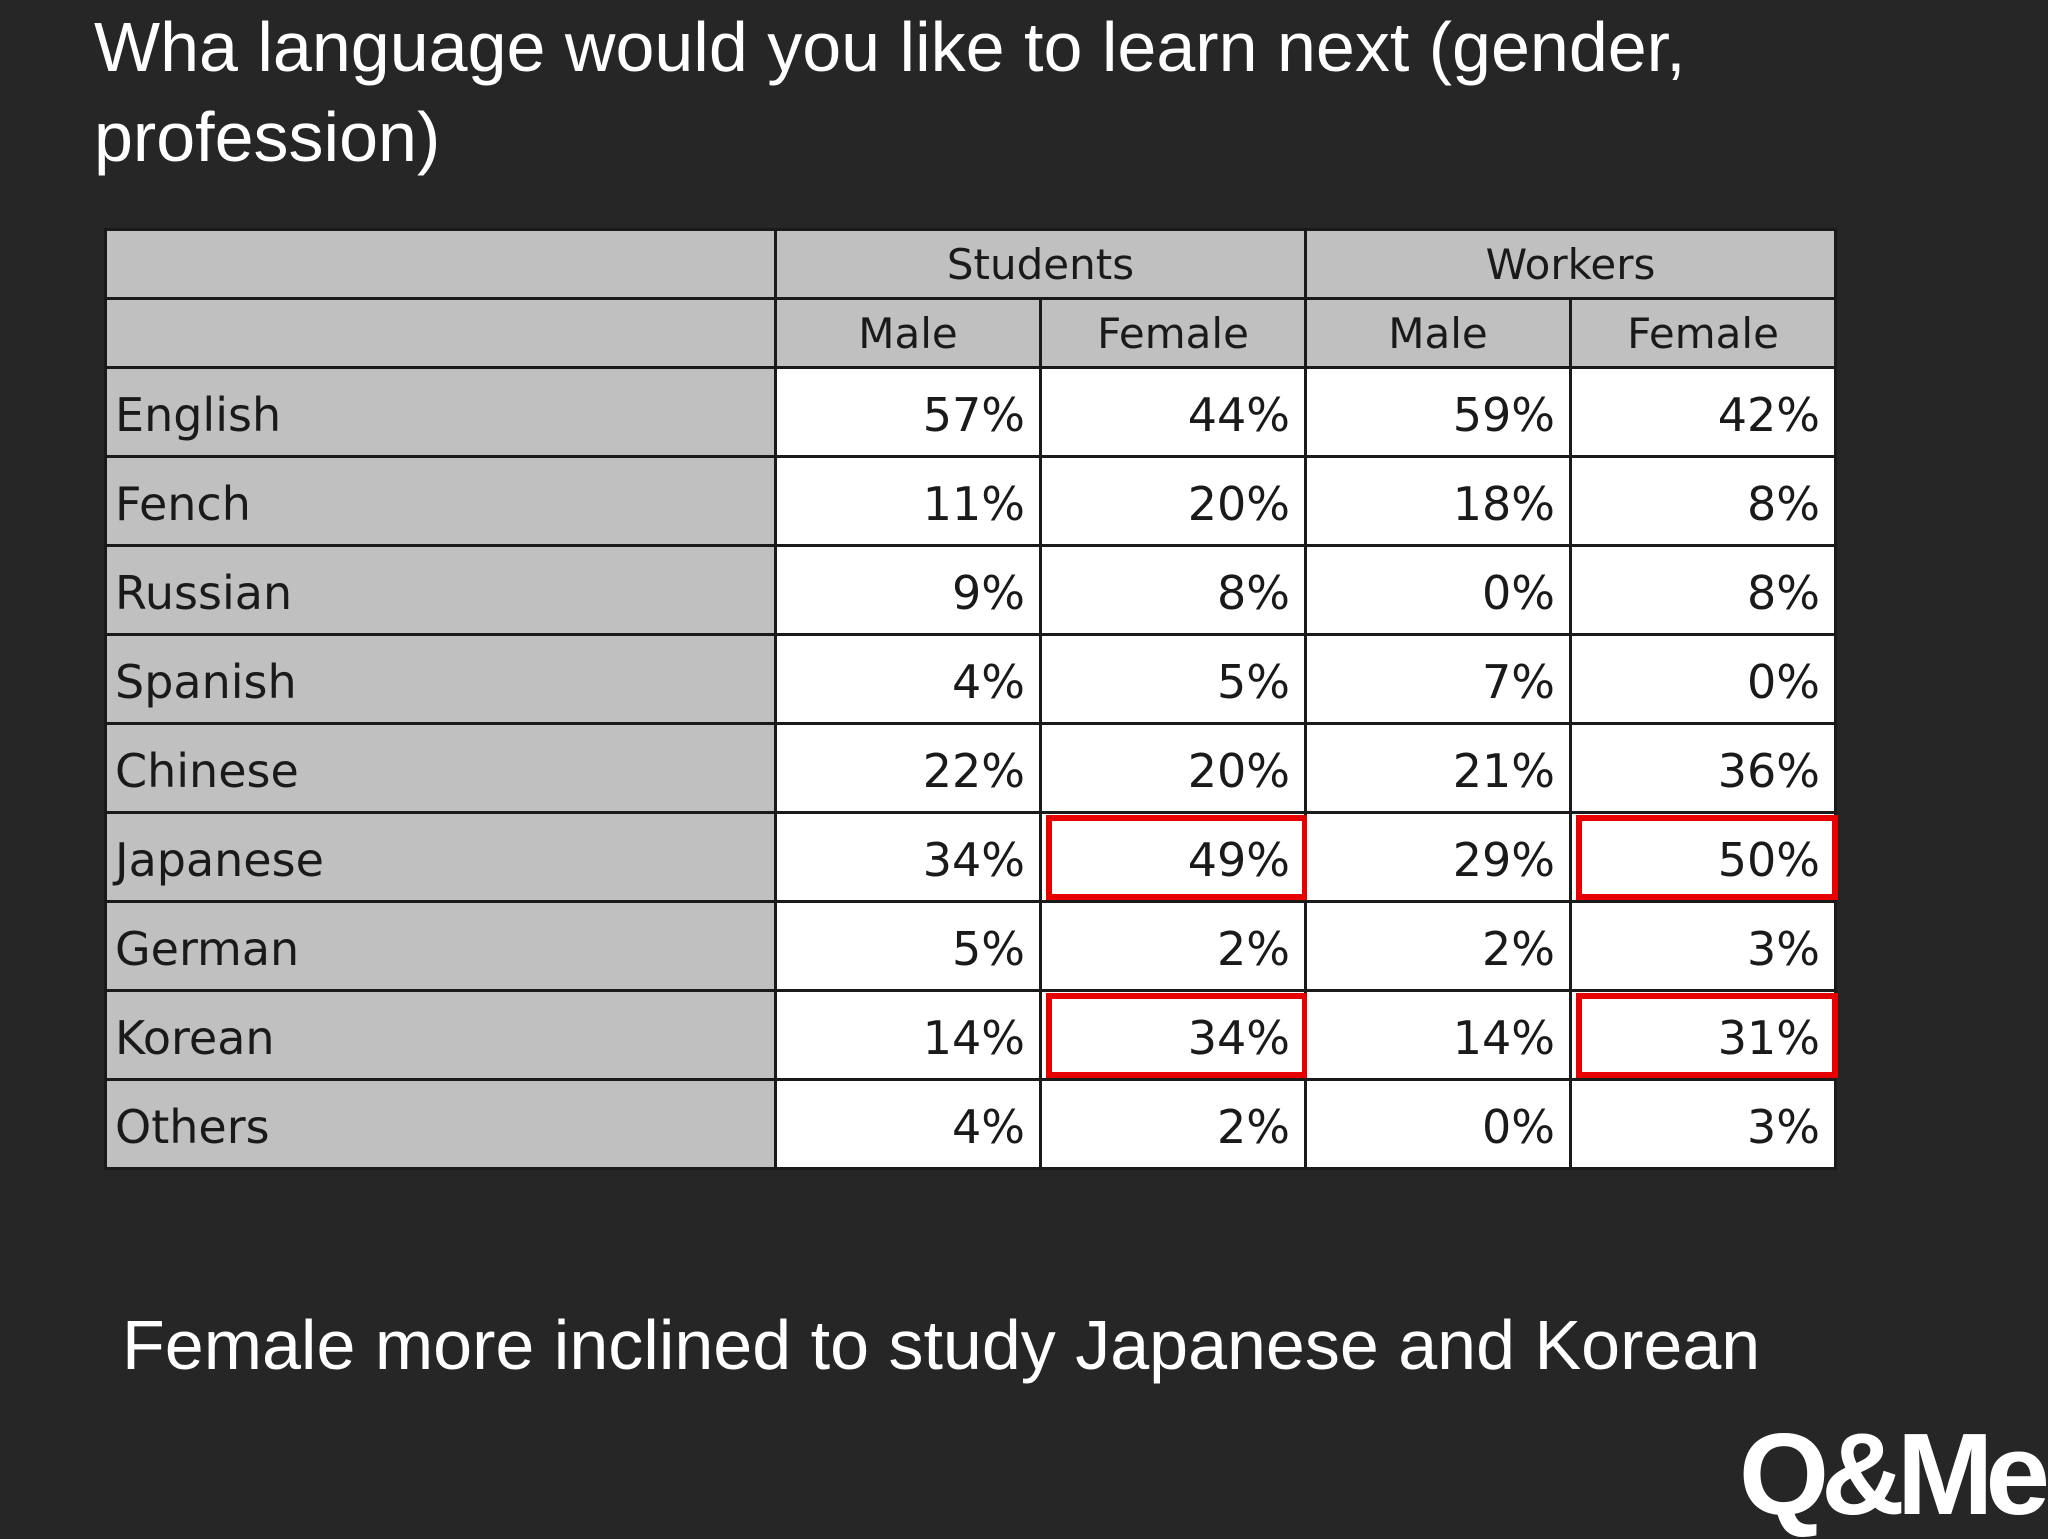  Describe the element at coordinates (1703, 412) in the screenshot. I see `value-cell: 42%` at that location.